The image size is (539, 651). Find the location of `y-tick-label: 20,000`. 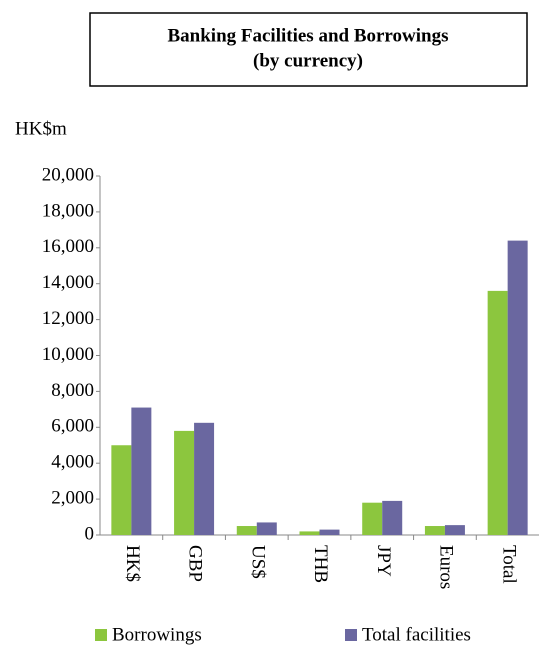

y-tick-label: 20,000 is located at coordinates (68, 174).